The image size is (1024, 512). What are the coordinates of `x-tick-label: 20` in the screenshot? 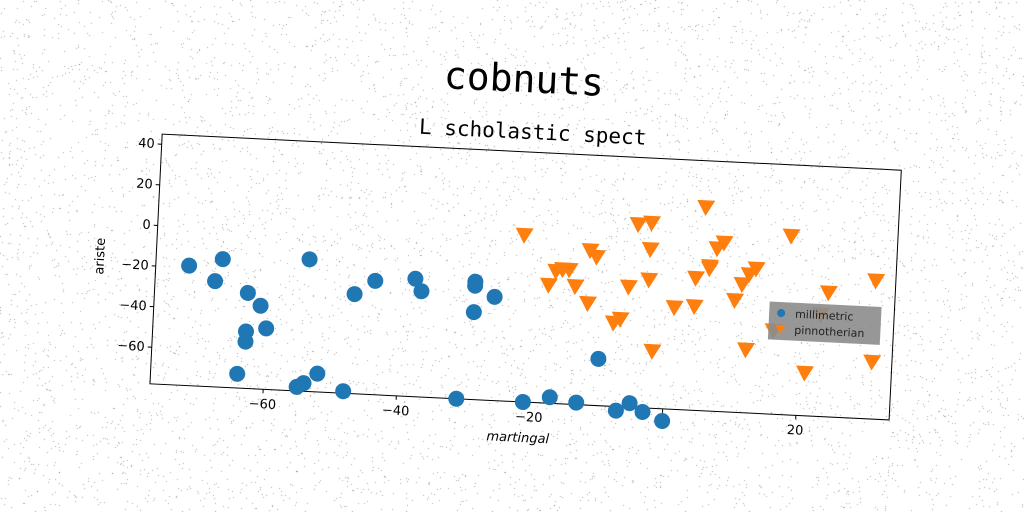 It's located at (794, 431).